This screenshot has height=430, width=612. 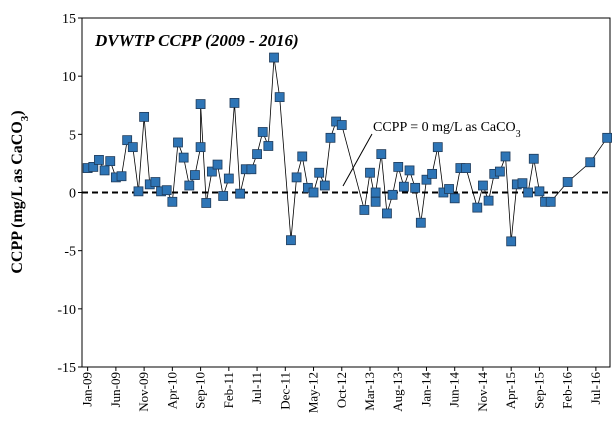 What do you see at coordinates (313, 392) in the screenshot?
I see `x-tick-label: May-12` at bounding box center [313, 392].